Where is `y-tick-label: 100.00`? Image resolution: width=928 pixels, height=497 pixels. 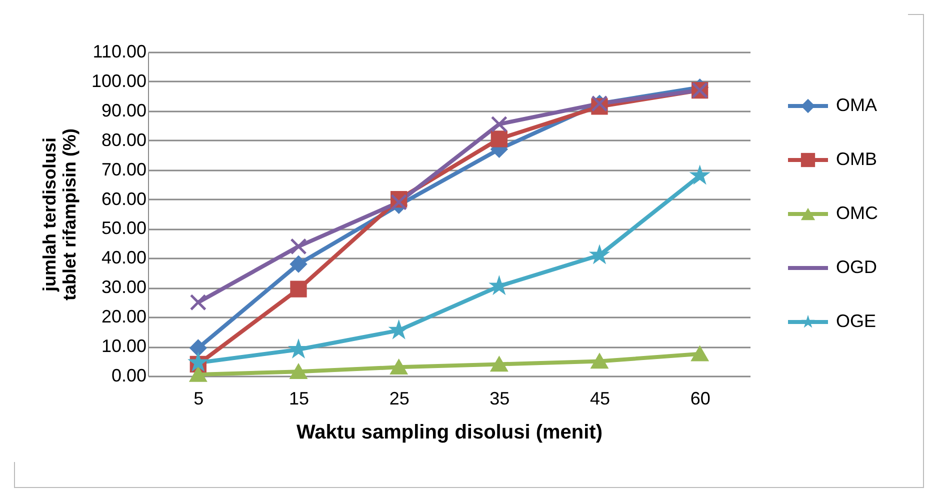
y-tick-label: 100.00 is located at coordinates (118, 80).